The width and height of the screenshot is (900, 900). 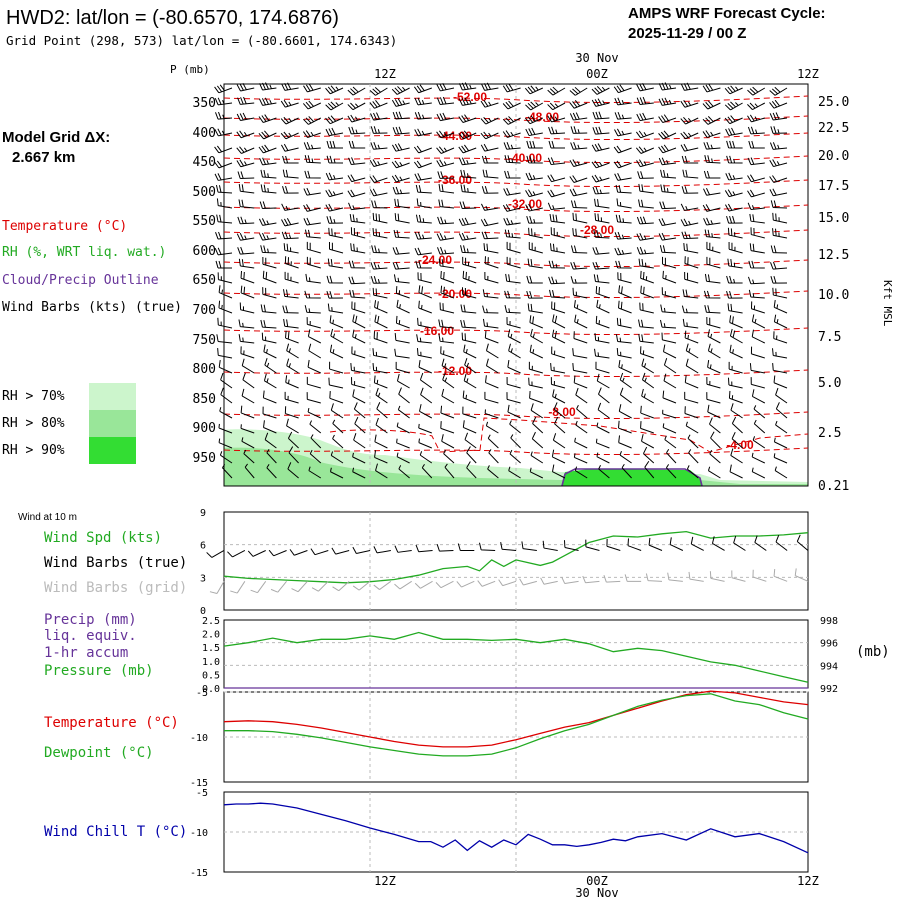 I want to click on top-time-label-12z: 12Z, so click(x=385, y=74).